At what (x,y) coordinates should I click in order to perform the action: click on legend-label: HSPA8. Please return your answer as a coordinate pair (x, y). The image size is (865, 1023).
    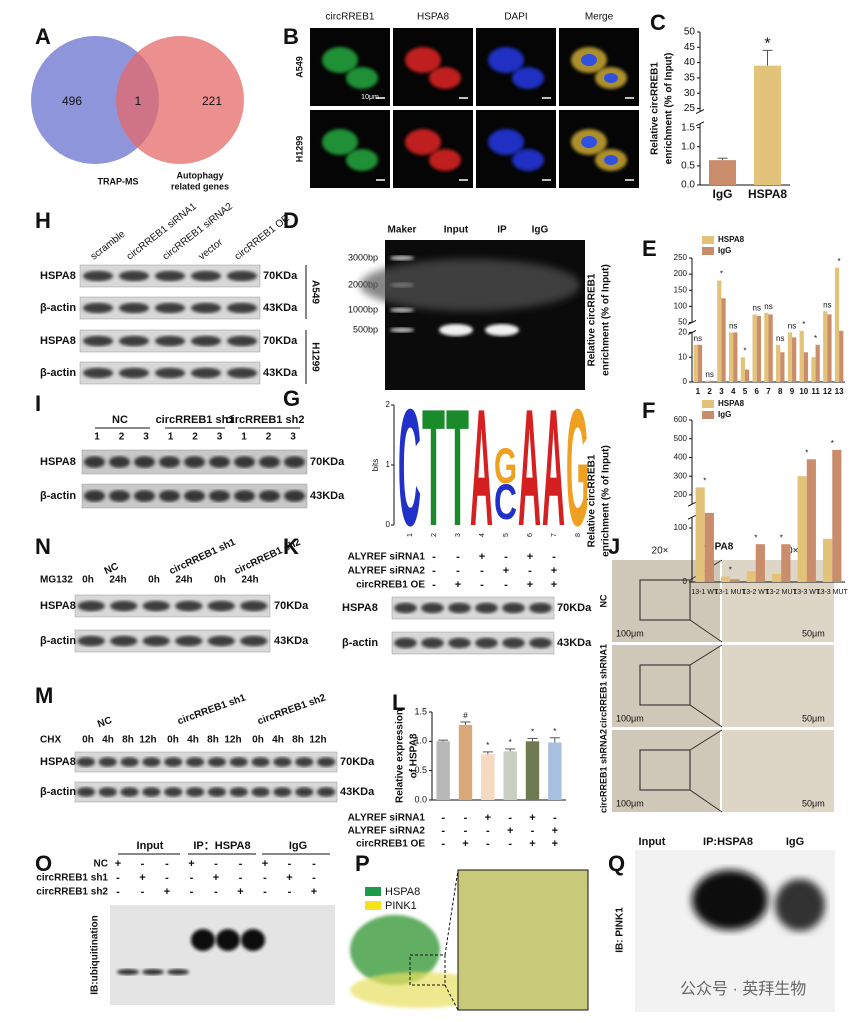
    Looking at the image, I should click on (731, 403).